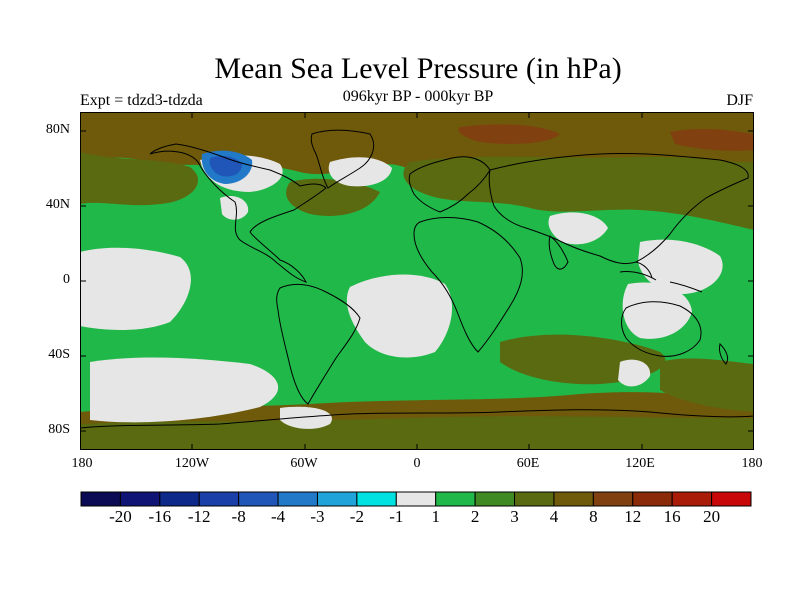 The height and width of the screenshot is (600, 800). What do you see at coordinates (417, 419) in the screenshot?
I see `antarctica-coast` at bounding box center [417, 419].